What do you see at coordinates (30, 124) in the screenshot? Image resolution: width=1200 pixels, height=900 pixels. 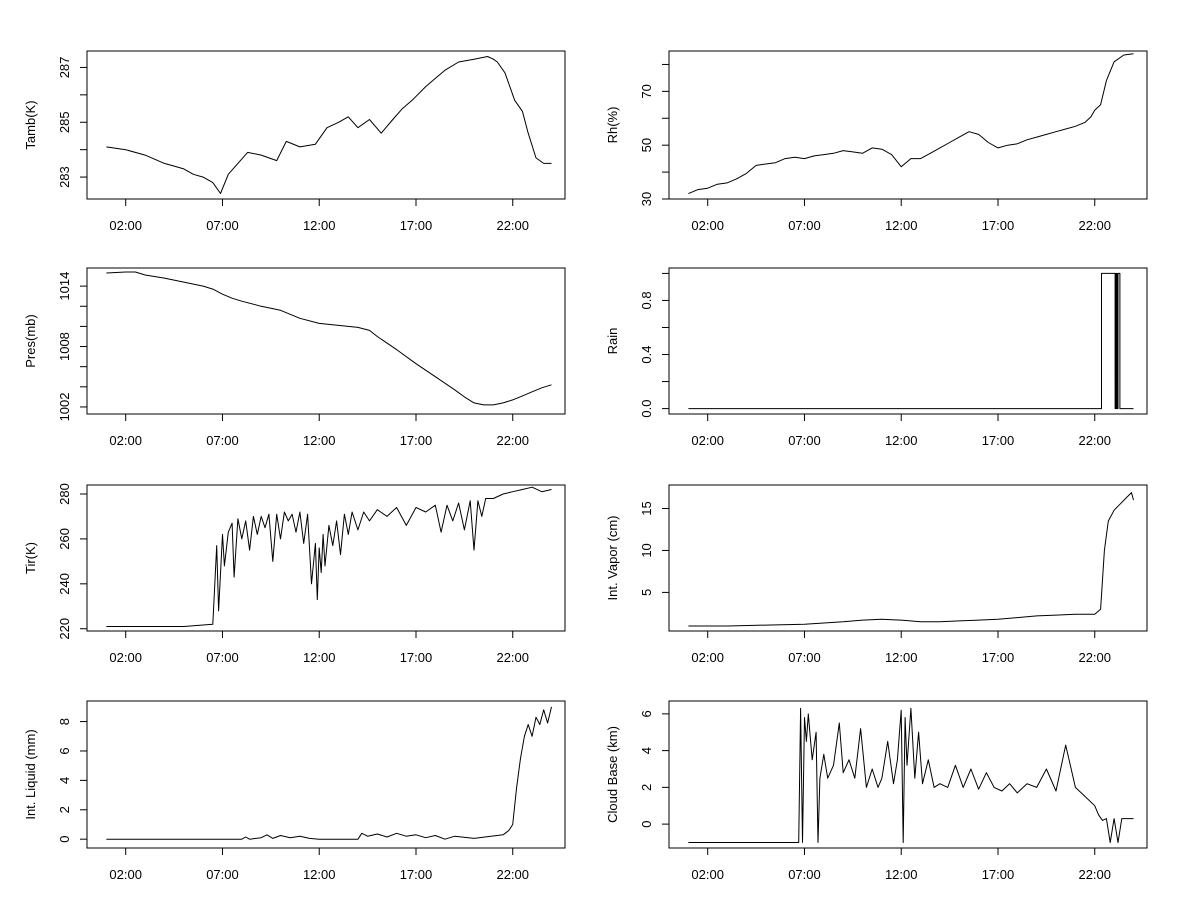 I see `y-axis-label: Tamb(K)` at bounding box center [30, 124].